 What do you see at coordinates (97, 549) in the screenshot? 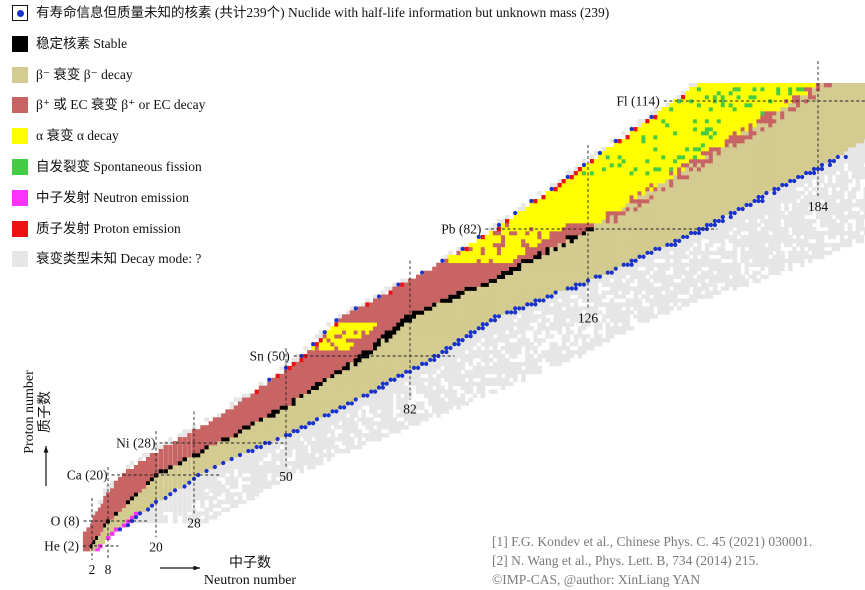
I see `neutron-emission-cell` at bounding box center [97, 549].